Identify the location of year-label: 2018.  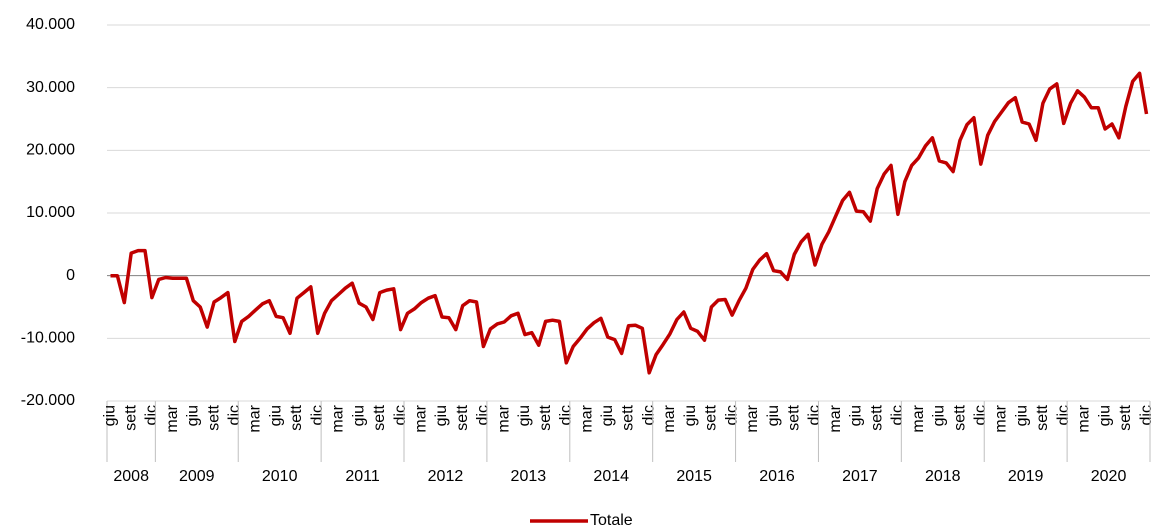
(943, 476).